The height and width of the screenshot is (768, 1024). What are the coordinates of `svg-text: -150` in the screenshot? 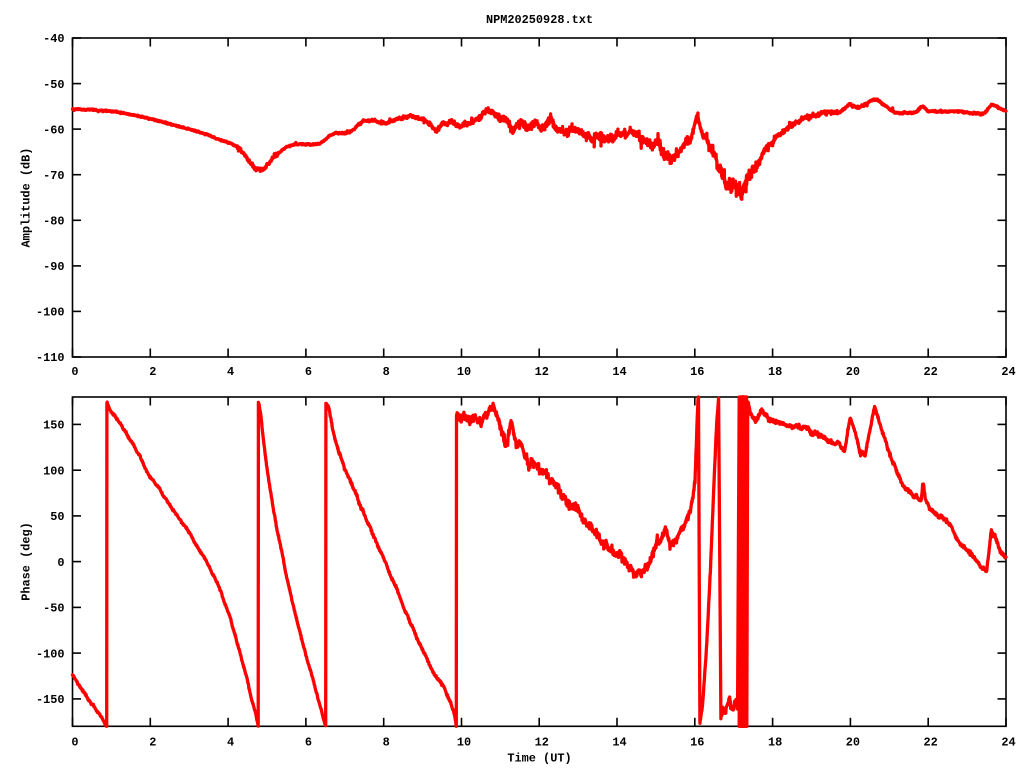 It's located at (50, 700).